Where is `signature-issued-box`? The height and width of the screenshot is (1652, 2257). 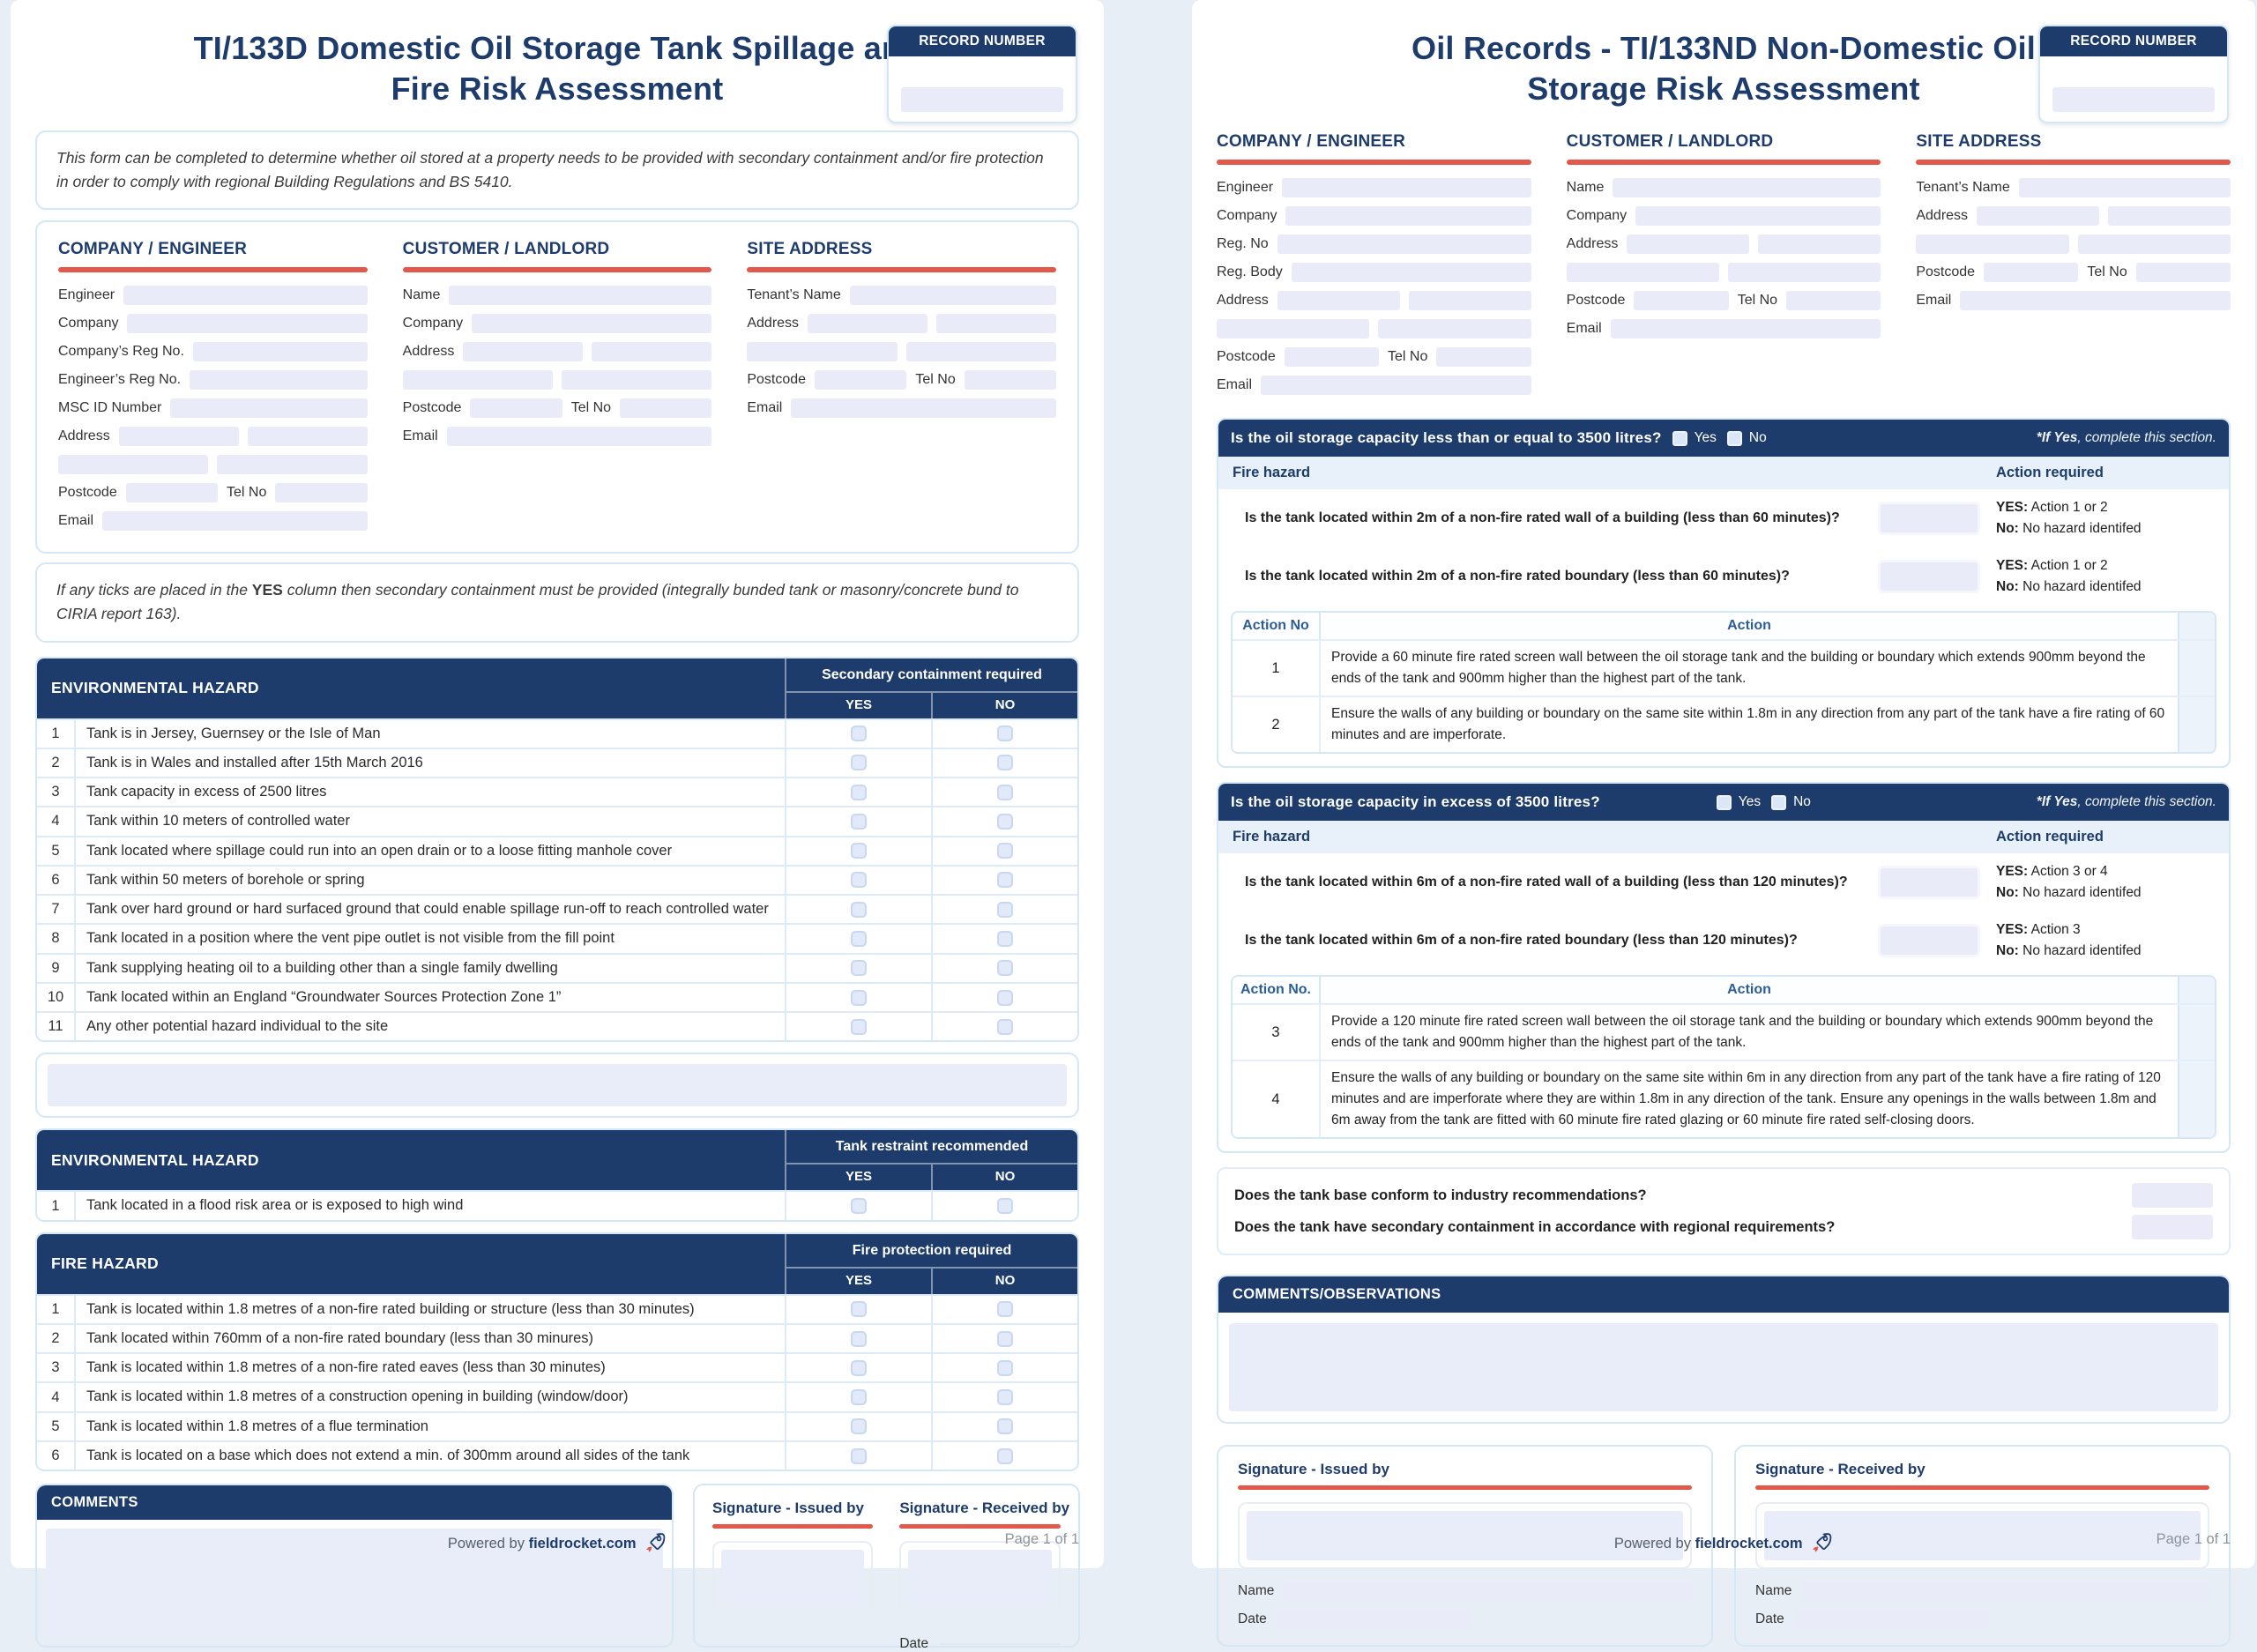
signature-issued-box is located at coordinates (1465, 1536).